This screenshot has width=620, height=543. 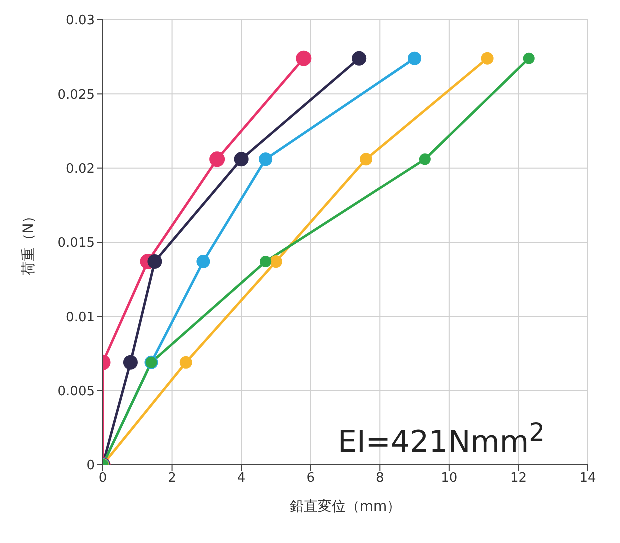 I want to click on y-tick-label: 0.015, so click(x=76, y=244).